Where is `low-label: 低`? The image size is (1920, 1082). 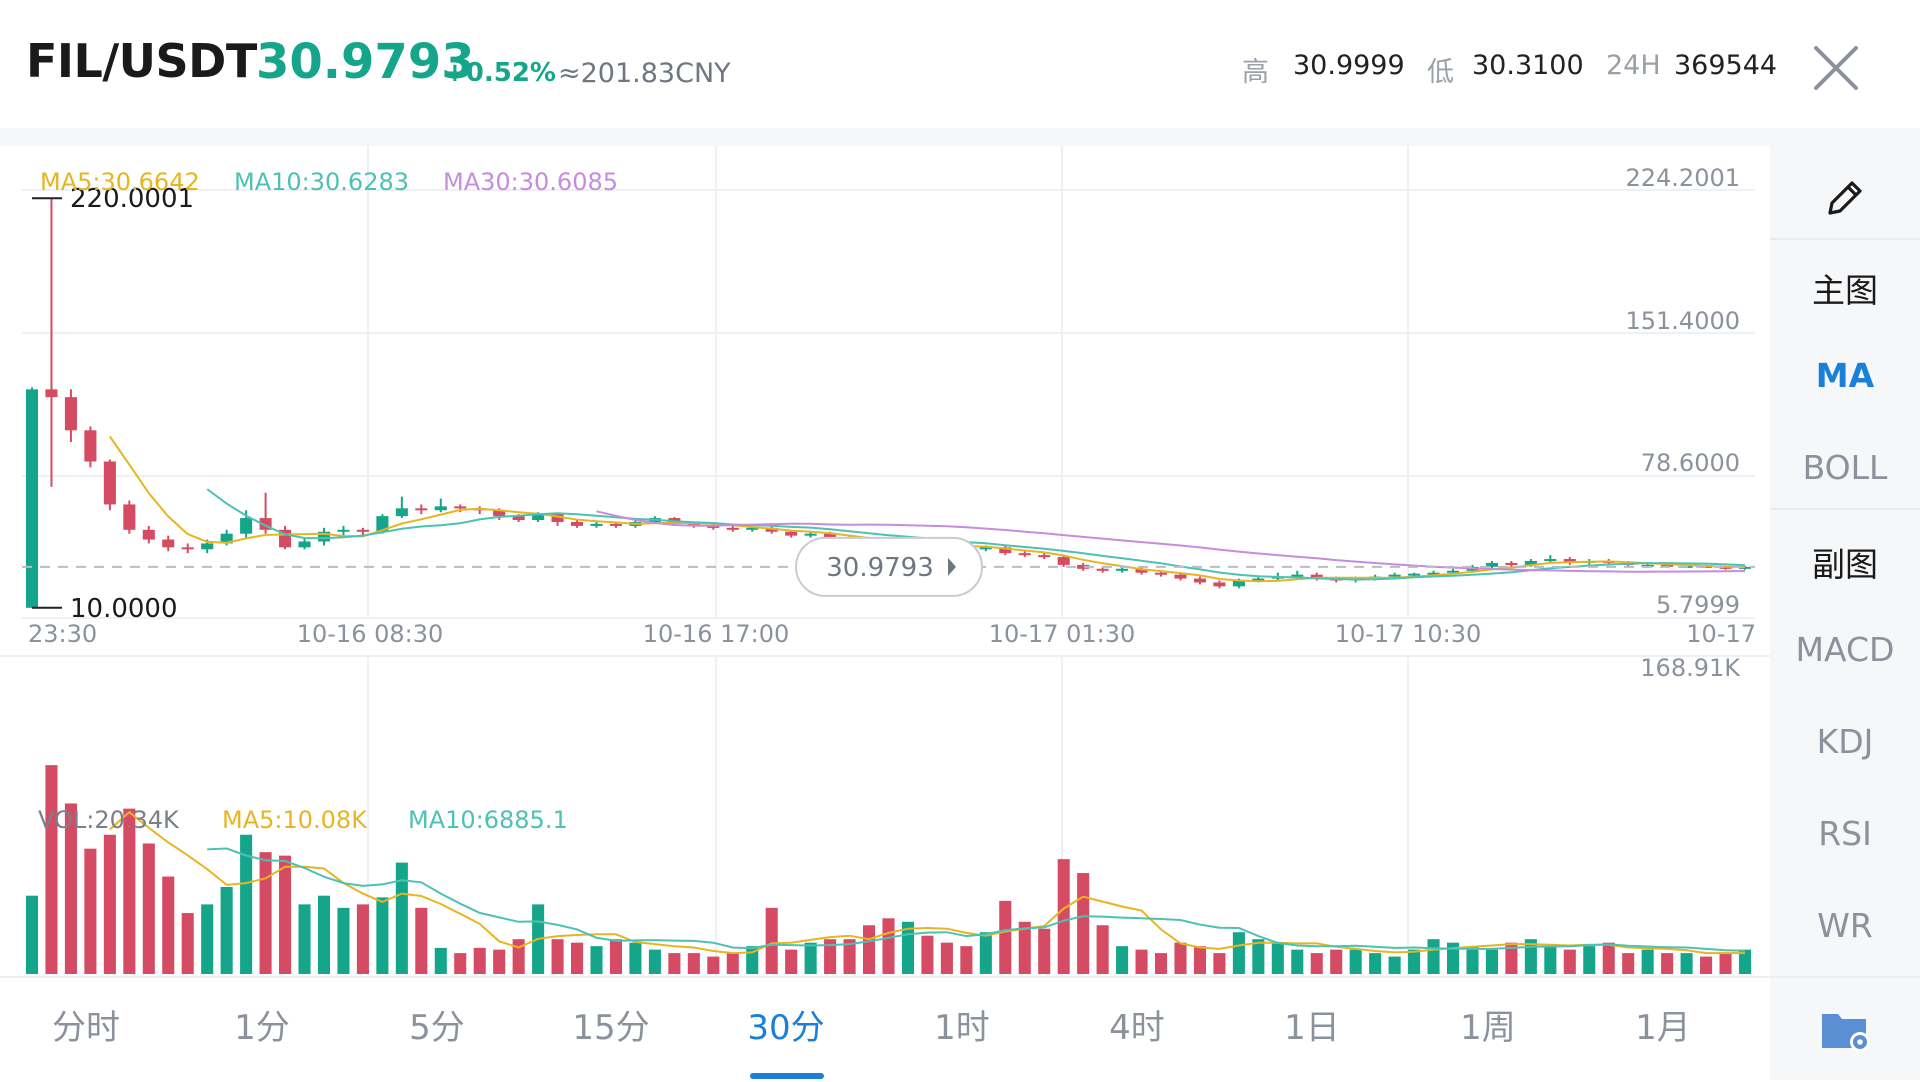 low-label: 低 is located at coordinates (1440, 72).